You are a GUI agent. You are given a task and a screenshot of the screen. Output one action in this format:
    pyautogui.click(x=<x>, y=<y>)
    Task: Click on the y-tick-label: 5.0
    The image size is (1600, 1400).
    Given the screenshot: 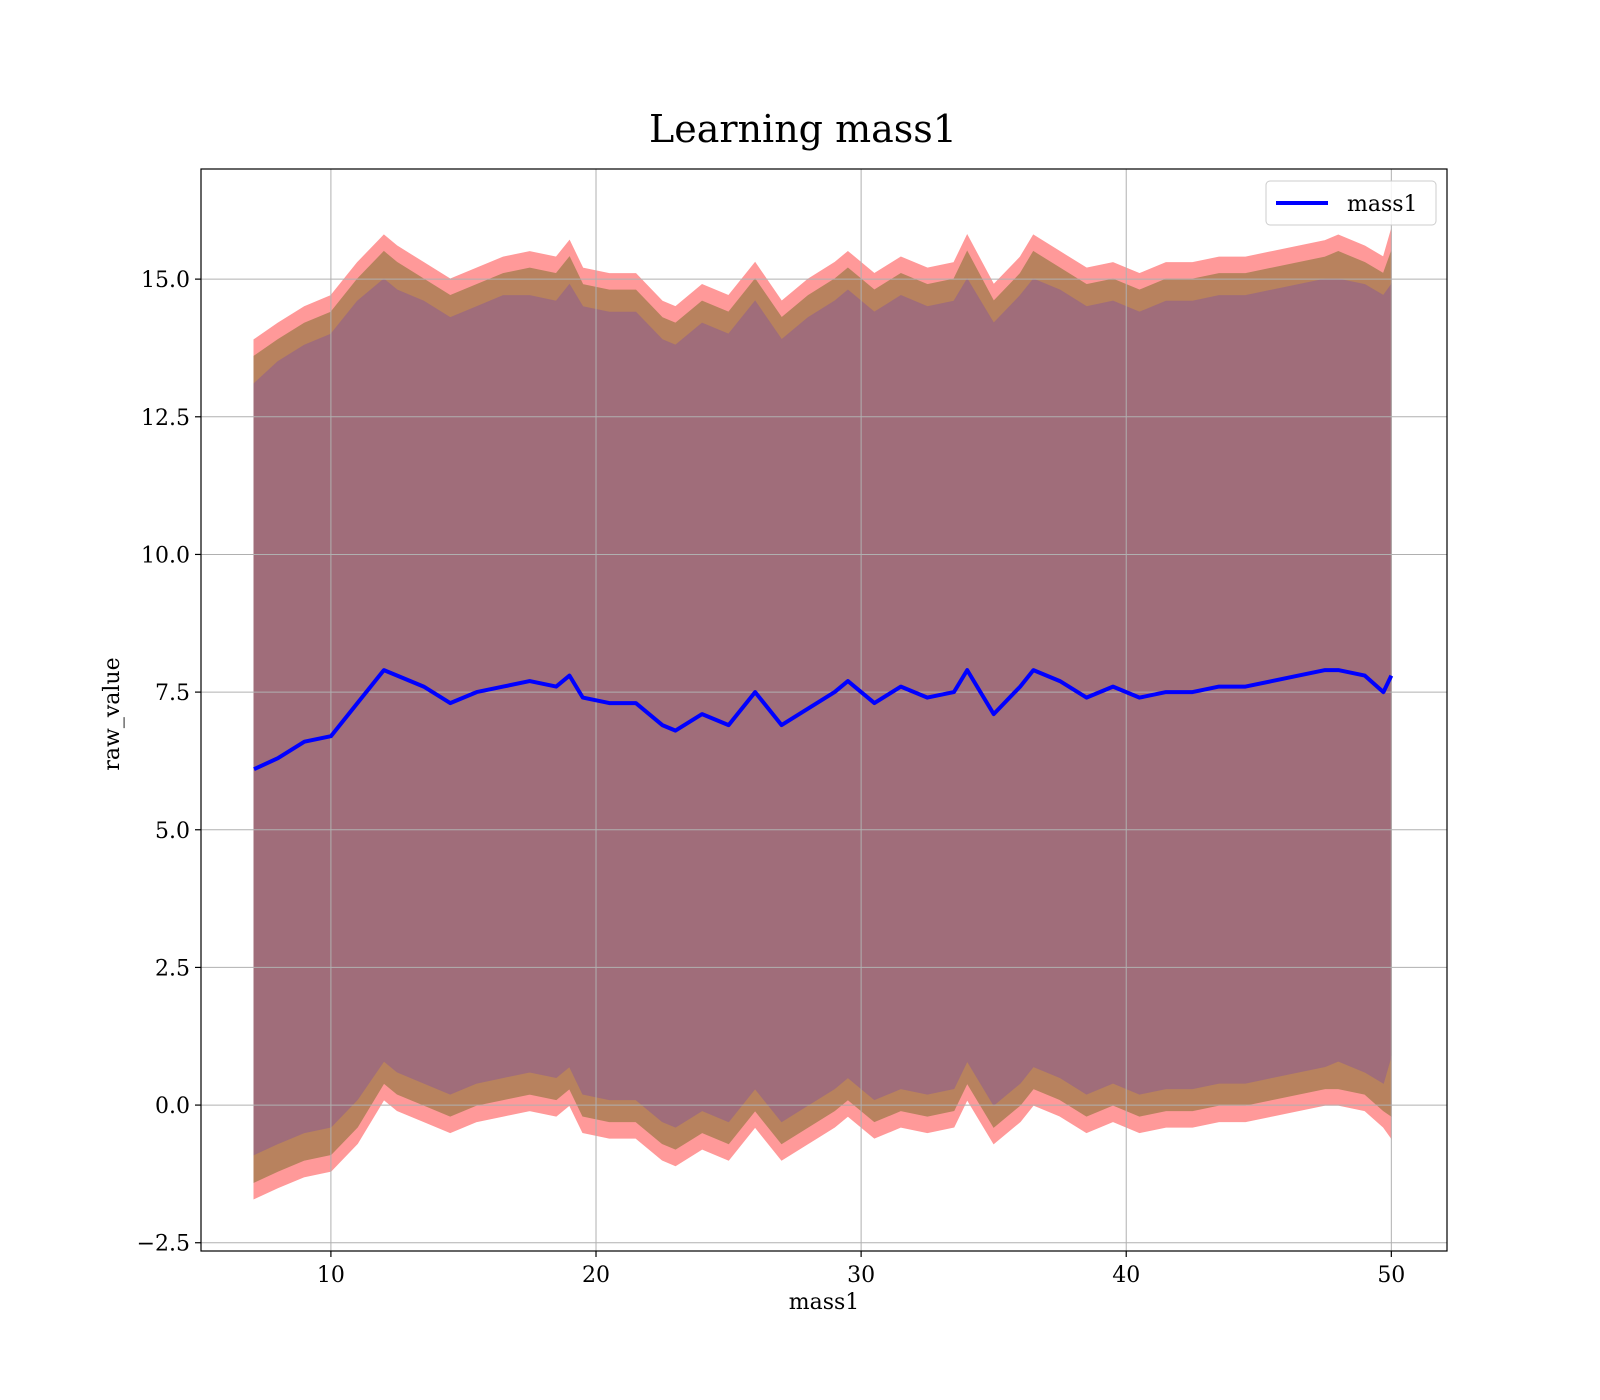 What is the action you would take?
    pyautogui.click(x=172, y=831)
    